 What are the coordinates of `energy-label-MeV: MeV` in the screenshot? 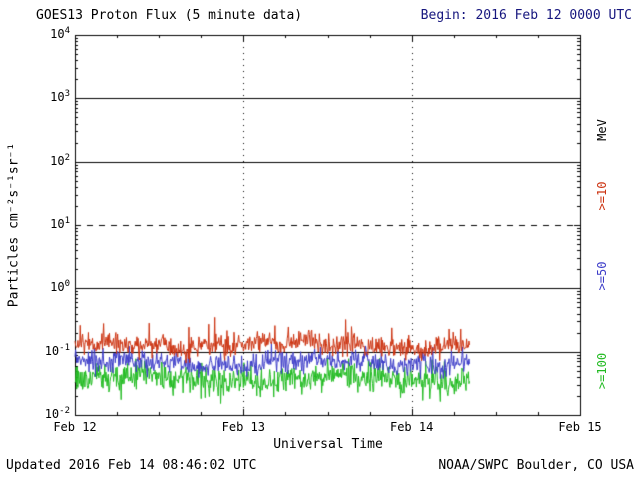 It's located at (602, 130).